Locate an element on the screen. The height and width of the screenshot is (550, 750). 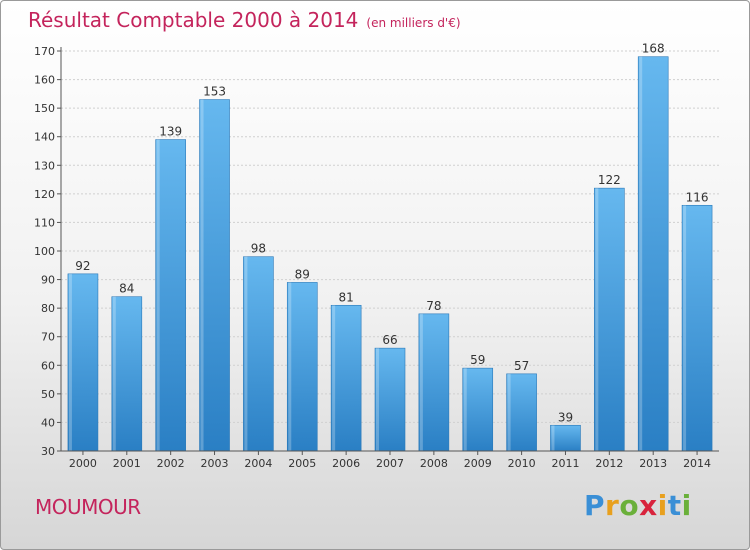
x-tick-label: 2004 is located at coordinates (258, 463).